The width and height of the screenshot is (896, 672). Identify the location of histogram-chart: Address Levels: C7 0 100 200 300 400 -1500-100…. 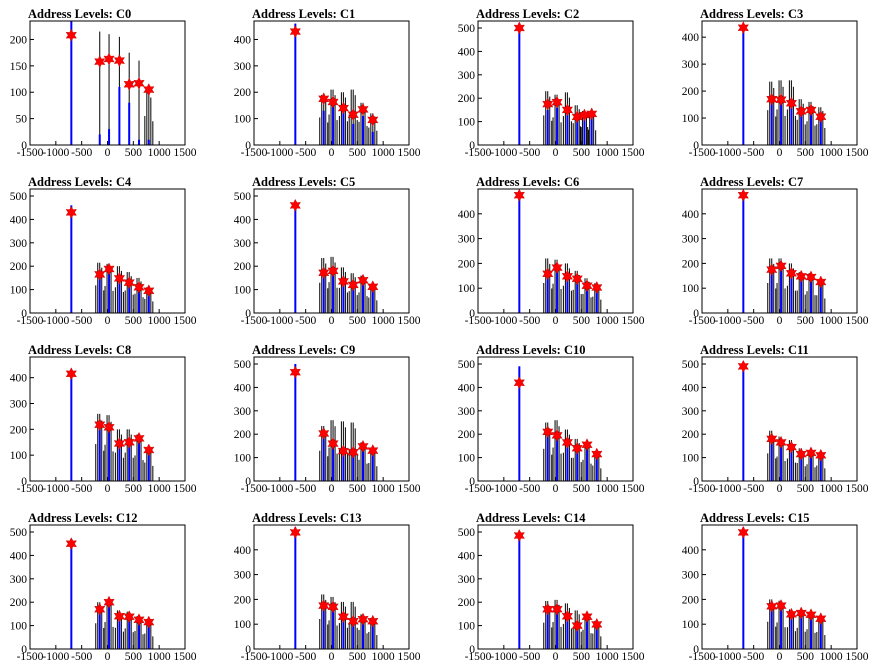
(775, 251).